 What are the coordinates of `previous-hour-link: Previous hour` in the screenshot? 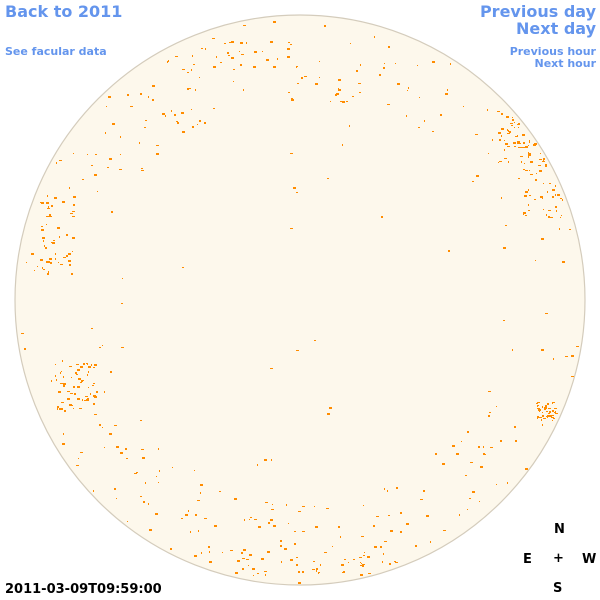 It's located at (552, 51).